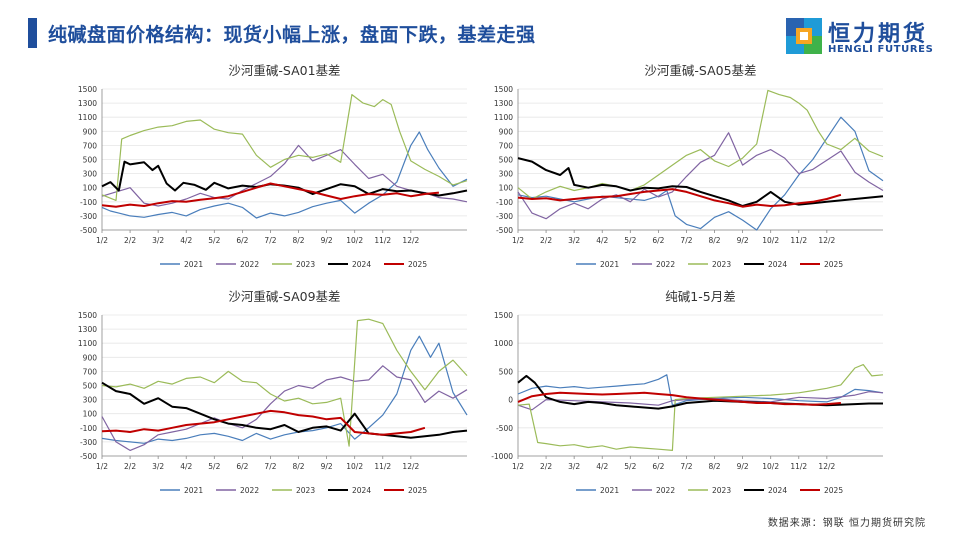 The width and height of the screenshot is (960, 540). What do you see at coordinates (90, 357) in the screenshot?
I see `y-tick-label: 900` at bounding box center [90, 357].